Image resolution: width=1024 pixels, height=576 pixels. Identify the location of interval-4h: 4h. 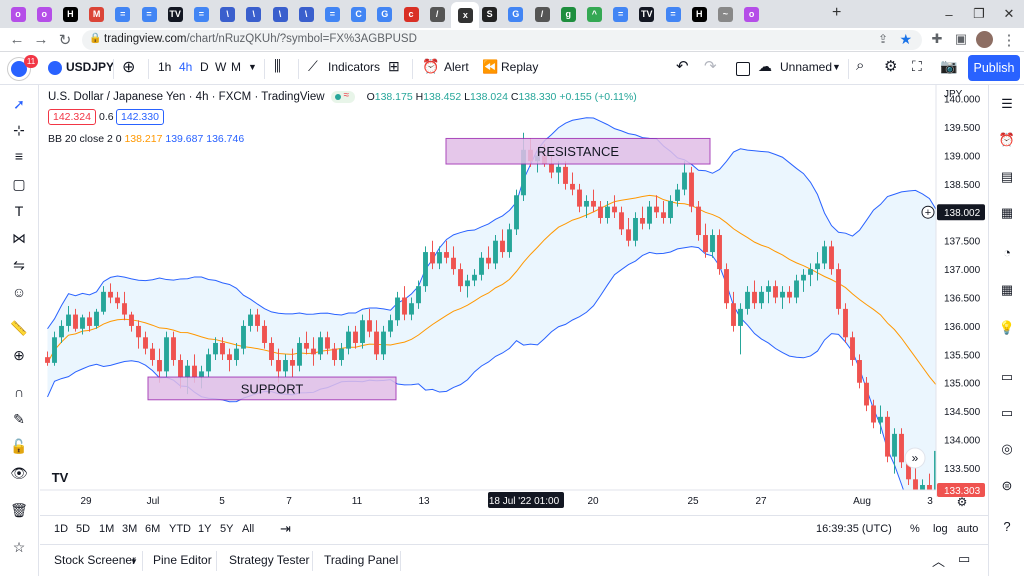
(186, 67).